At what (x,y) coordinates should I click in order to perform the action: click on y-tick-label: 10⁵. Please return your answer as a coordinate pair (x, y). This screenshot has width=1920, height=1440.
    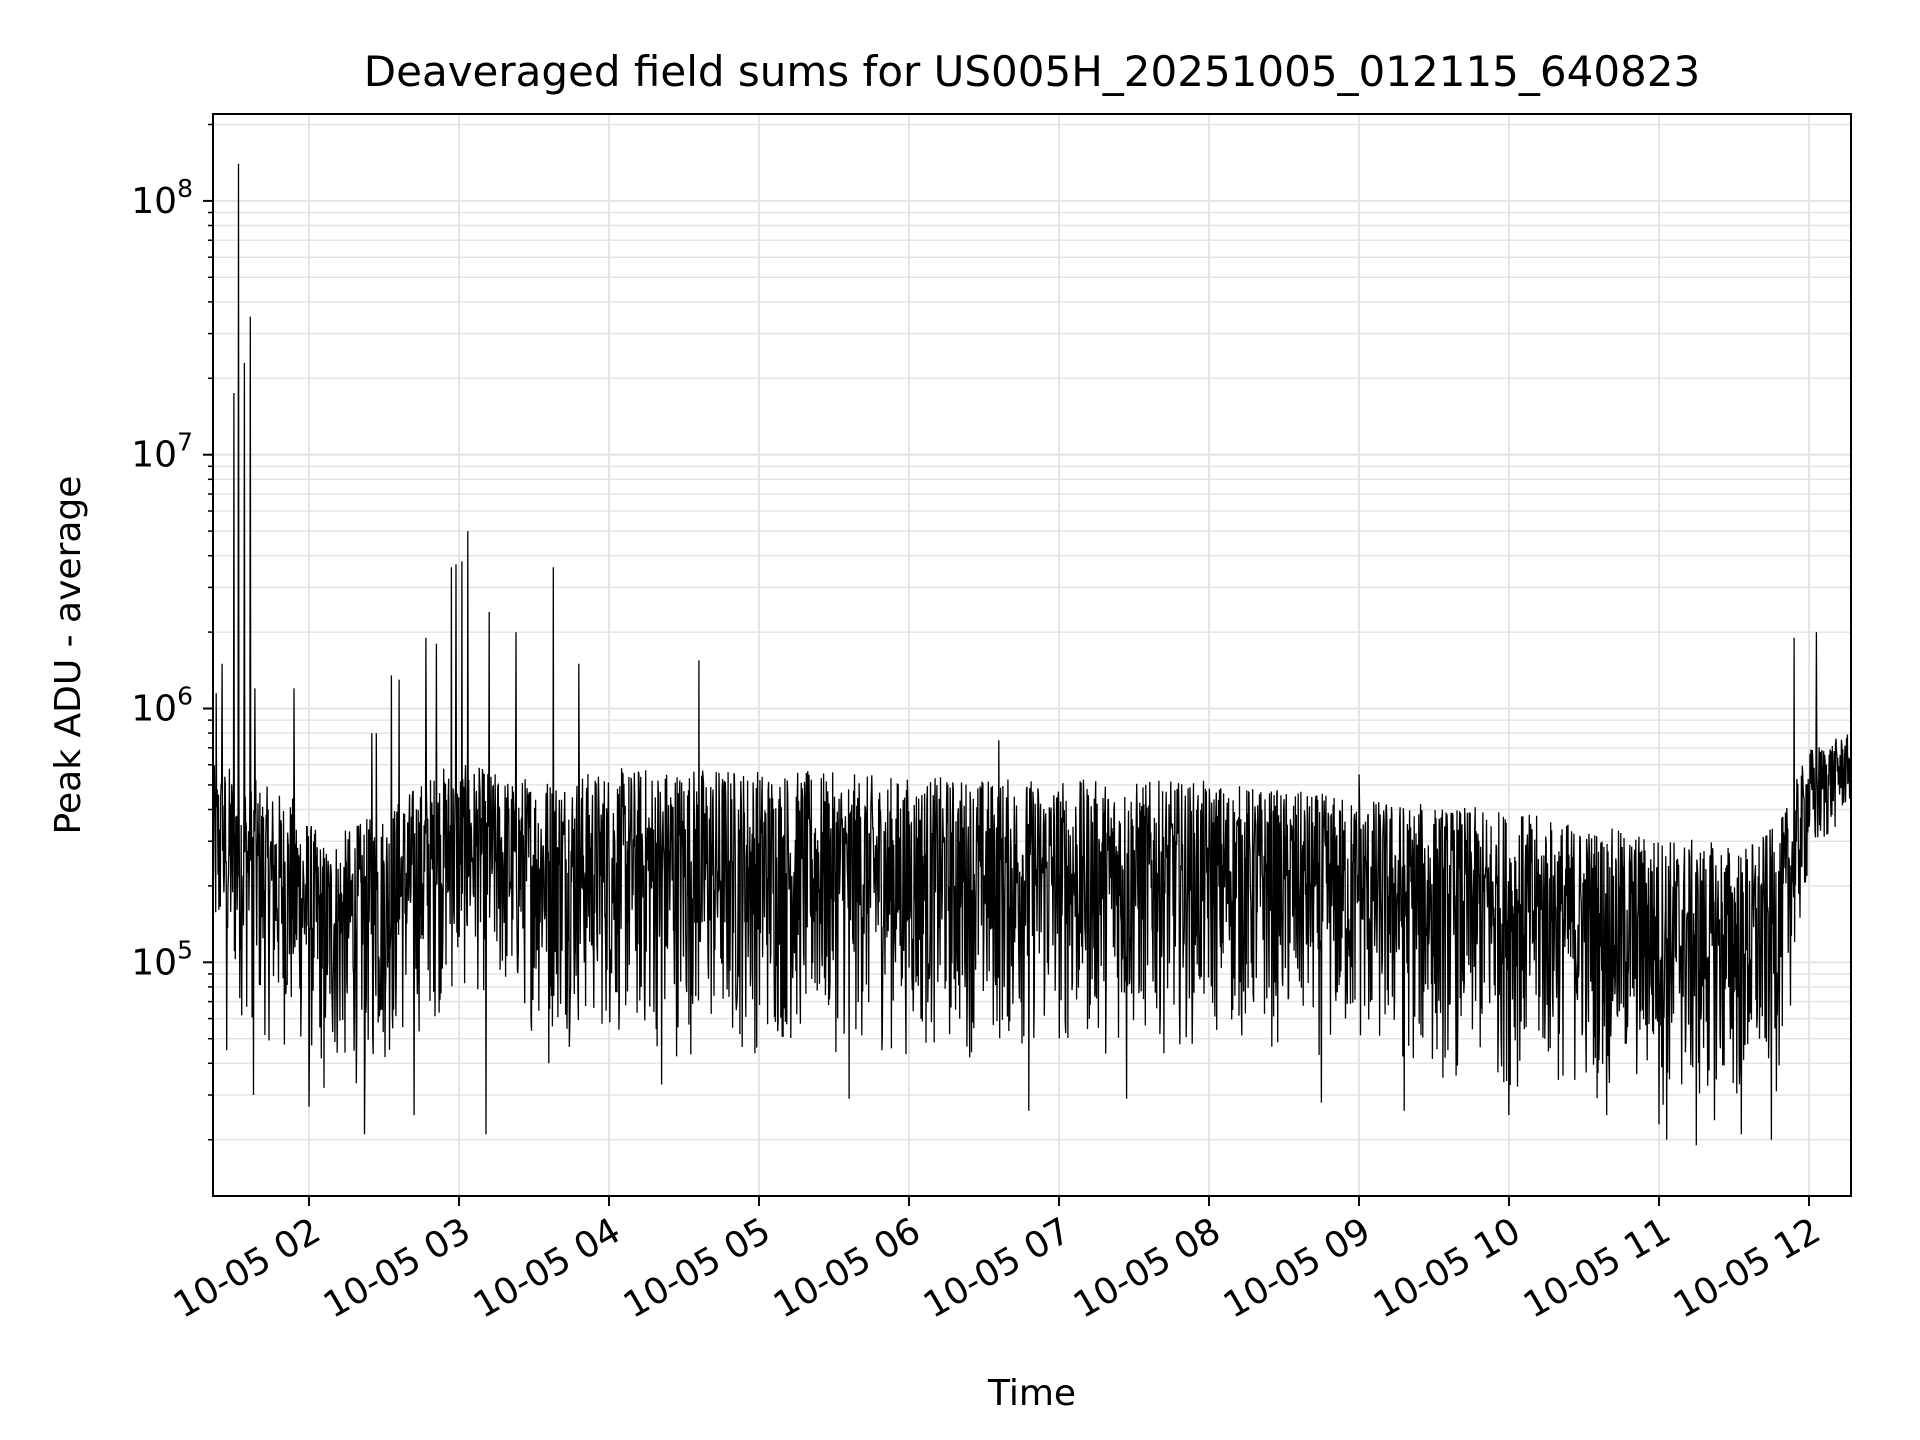
    Looking at the image, I should click on (162, 959).